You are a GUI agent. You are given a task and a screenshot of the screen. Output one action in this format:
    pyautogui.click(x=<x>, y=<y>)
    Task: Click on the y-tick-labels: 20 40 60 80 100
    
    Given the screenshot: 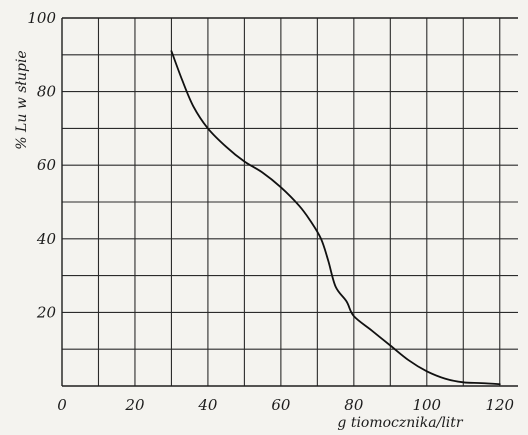 What is the action you would take?
    pyautogui.click(x=41, y=165)
    